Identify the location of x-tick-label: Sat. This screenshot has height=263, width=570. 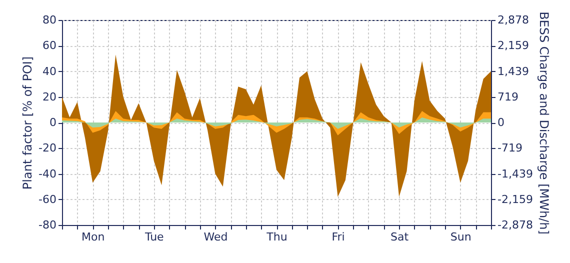
(400, 237).